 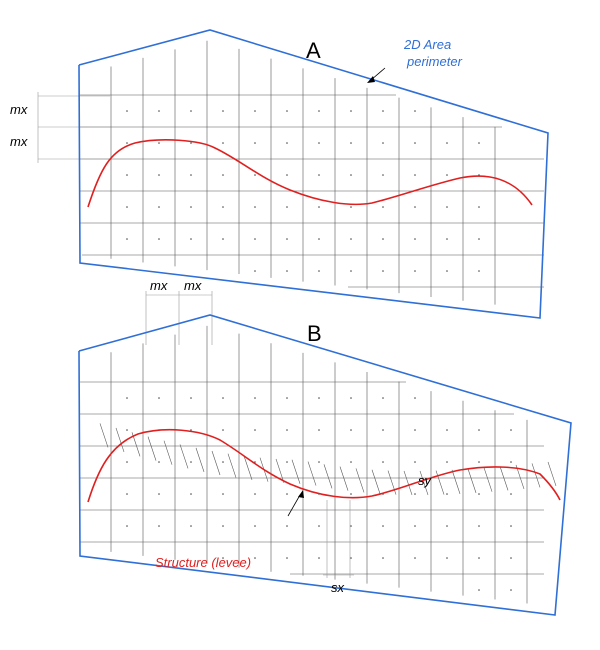 I want to click on panel-b-levee, so click(x=324, y=465).